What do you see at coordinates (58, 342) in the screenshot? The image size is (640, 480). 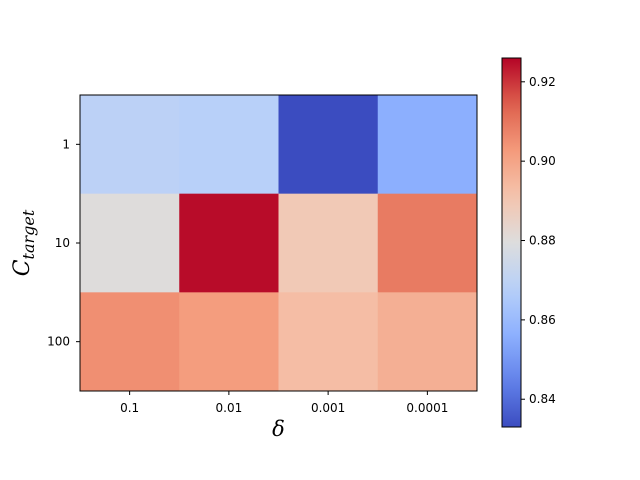 I see `y-tick-label: 100` at bounding box center [58, 342].